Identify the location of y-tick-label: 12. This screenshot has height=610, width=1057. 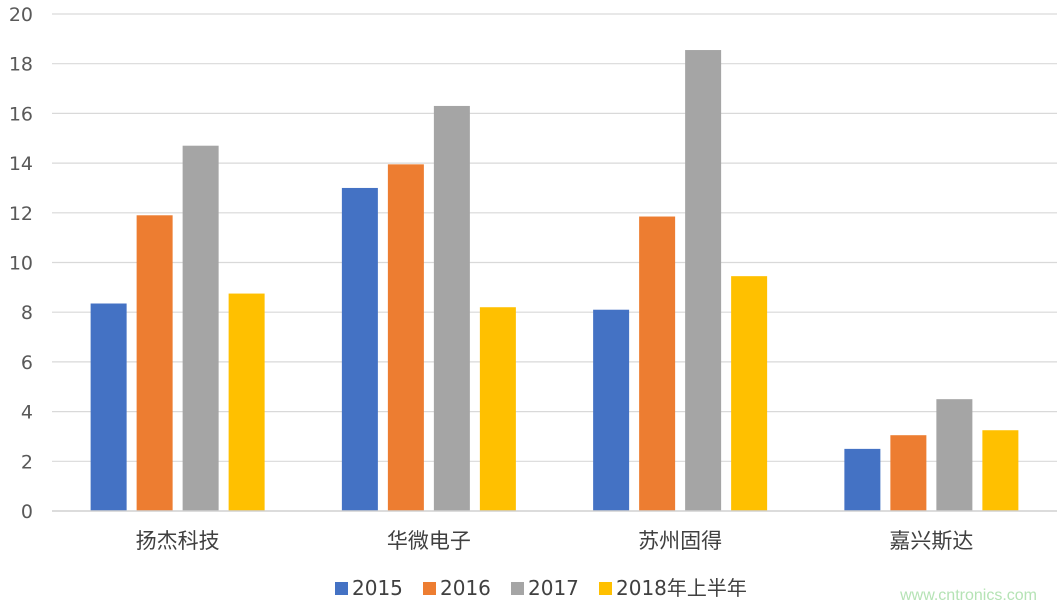
(21, 214).